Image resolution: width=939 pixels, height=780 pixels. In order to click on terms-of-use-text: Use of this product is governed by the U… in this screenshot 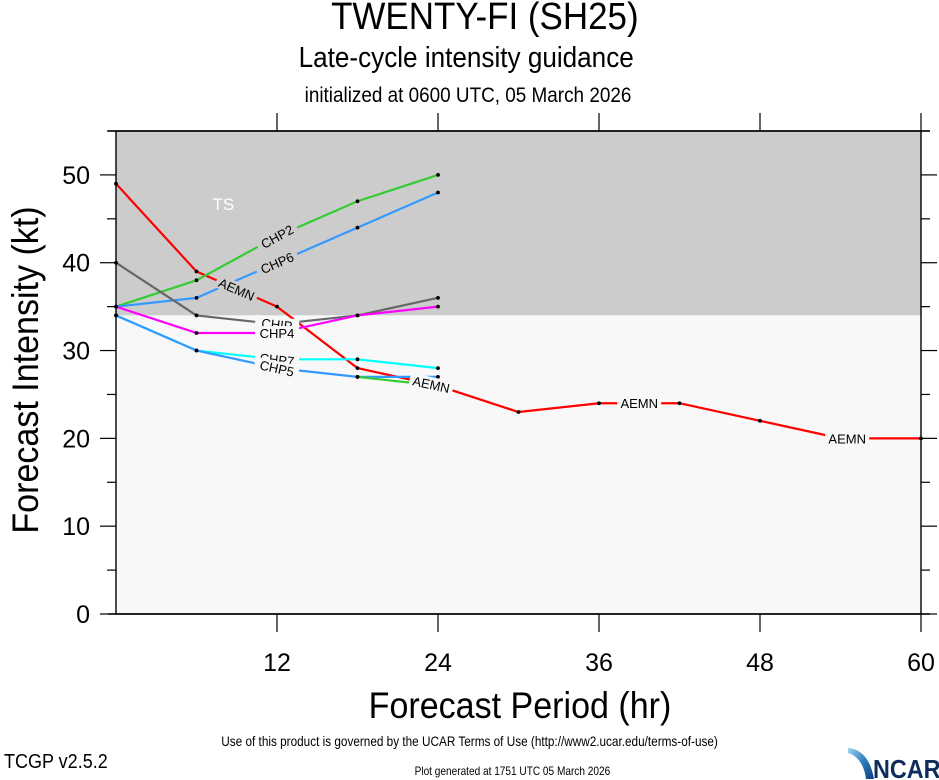, I will do `click(469, 741)`.